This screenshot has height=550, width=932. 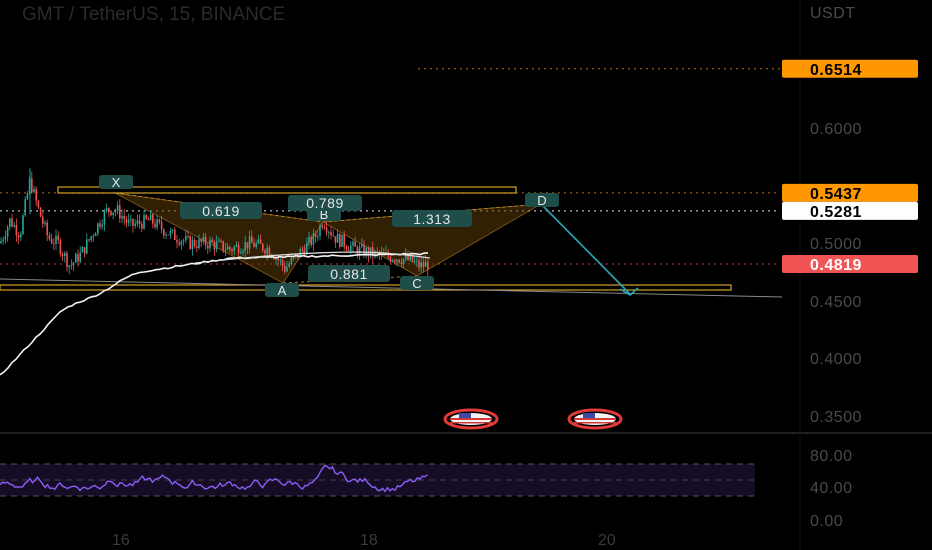 I want to click on point-label-b: B, so click(x=324, y=214).